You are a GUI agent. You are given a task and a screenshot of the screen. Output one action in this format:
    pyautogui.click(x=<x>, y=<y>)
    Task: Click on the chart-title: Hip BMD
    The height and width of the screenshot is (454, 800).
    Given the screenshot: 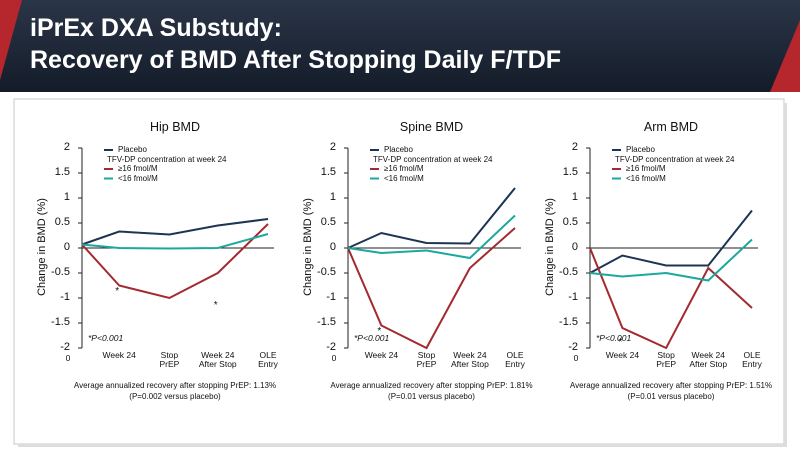 What is the action you would take?
    pyautogui.click(x=174, y=127)
    